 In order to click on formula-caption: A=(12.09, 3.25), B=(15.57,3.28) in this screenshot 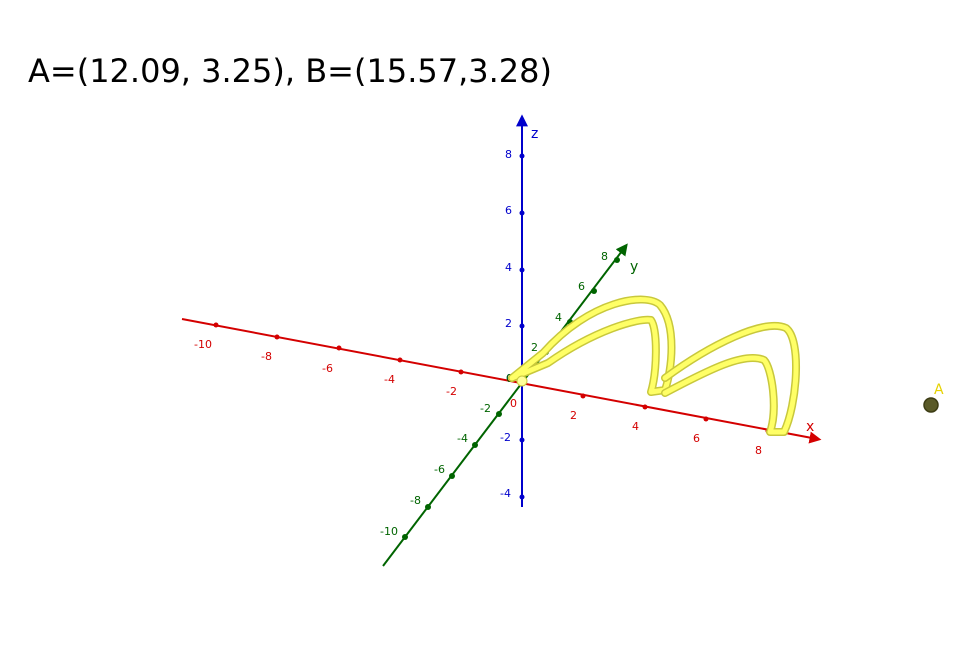, I will do `click(290, 71)`.